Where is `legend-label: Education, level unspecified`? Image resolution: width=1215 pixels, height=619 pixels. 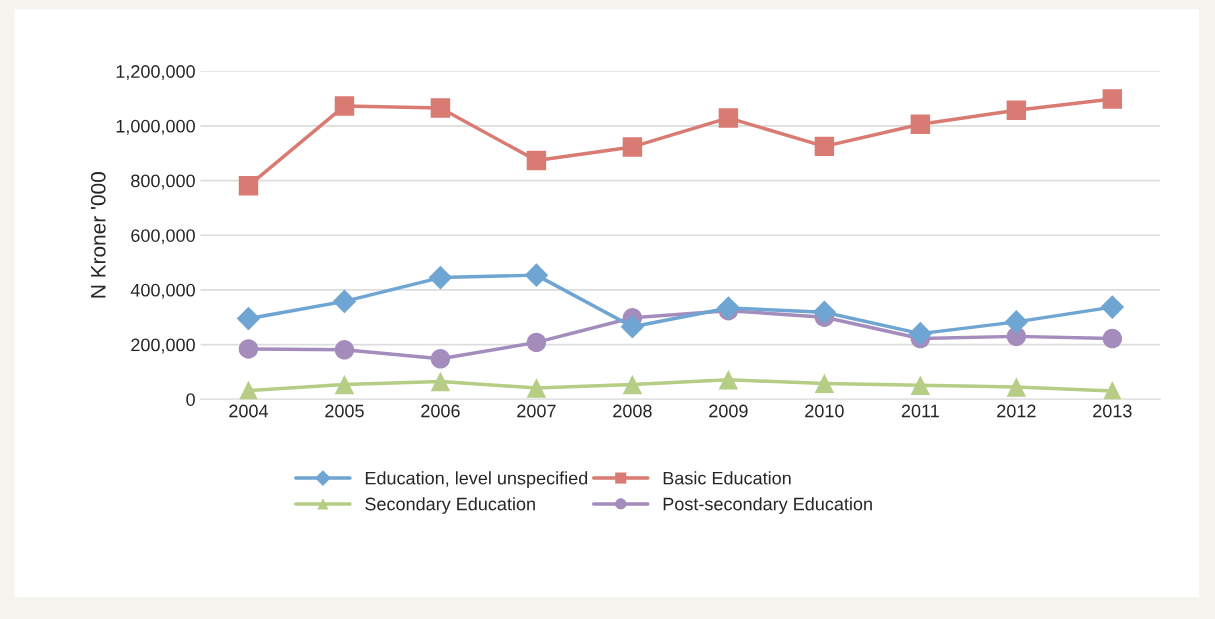 legend-label: Education, level unspecified is located at coordinates (476, 480).